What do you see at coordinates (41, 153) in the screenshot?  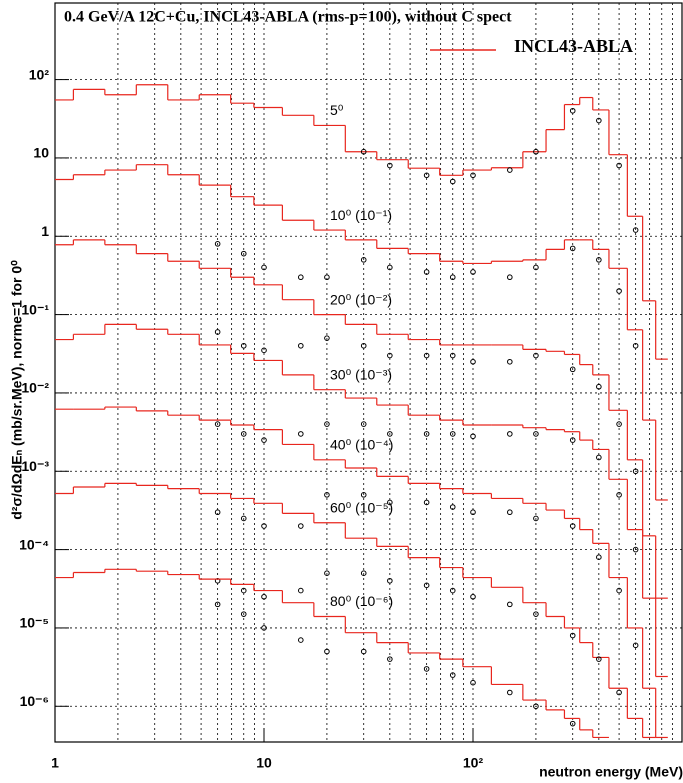 I see `y-tick-label: 10` at bounding box center [41, 153].